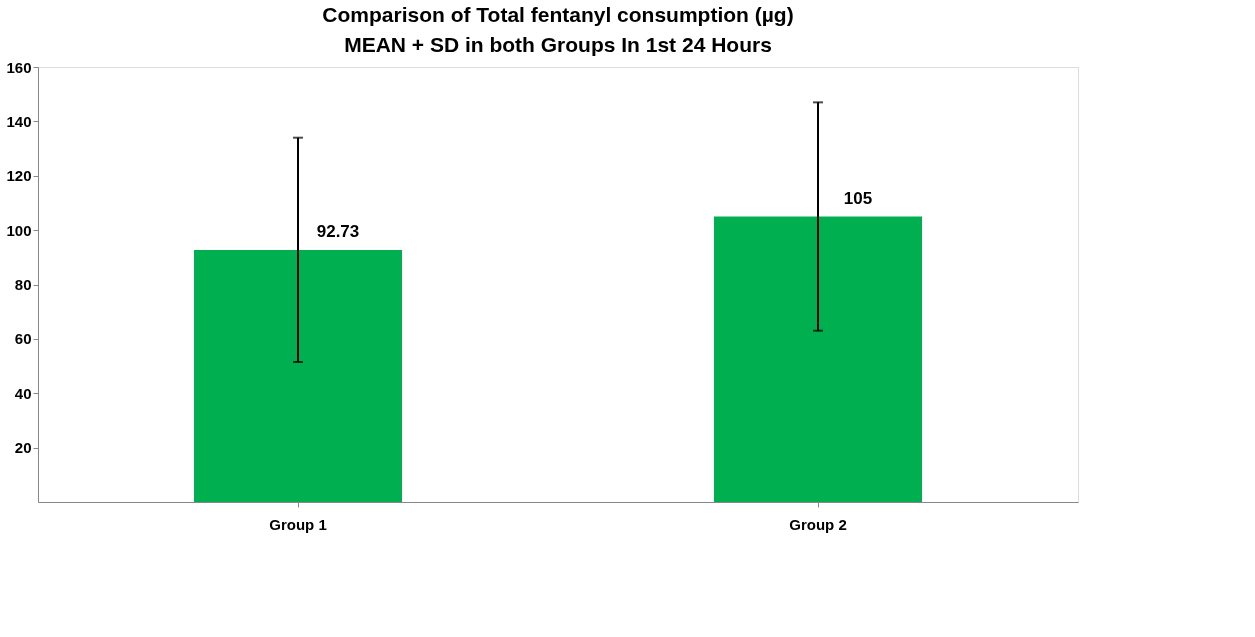 Image resolution: width=1255 pixels, height=637 pixels. Describe the element at coordinates (23, 284) in the screenshot. I see `y-tick-label: 80` at that location.